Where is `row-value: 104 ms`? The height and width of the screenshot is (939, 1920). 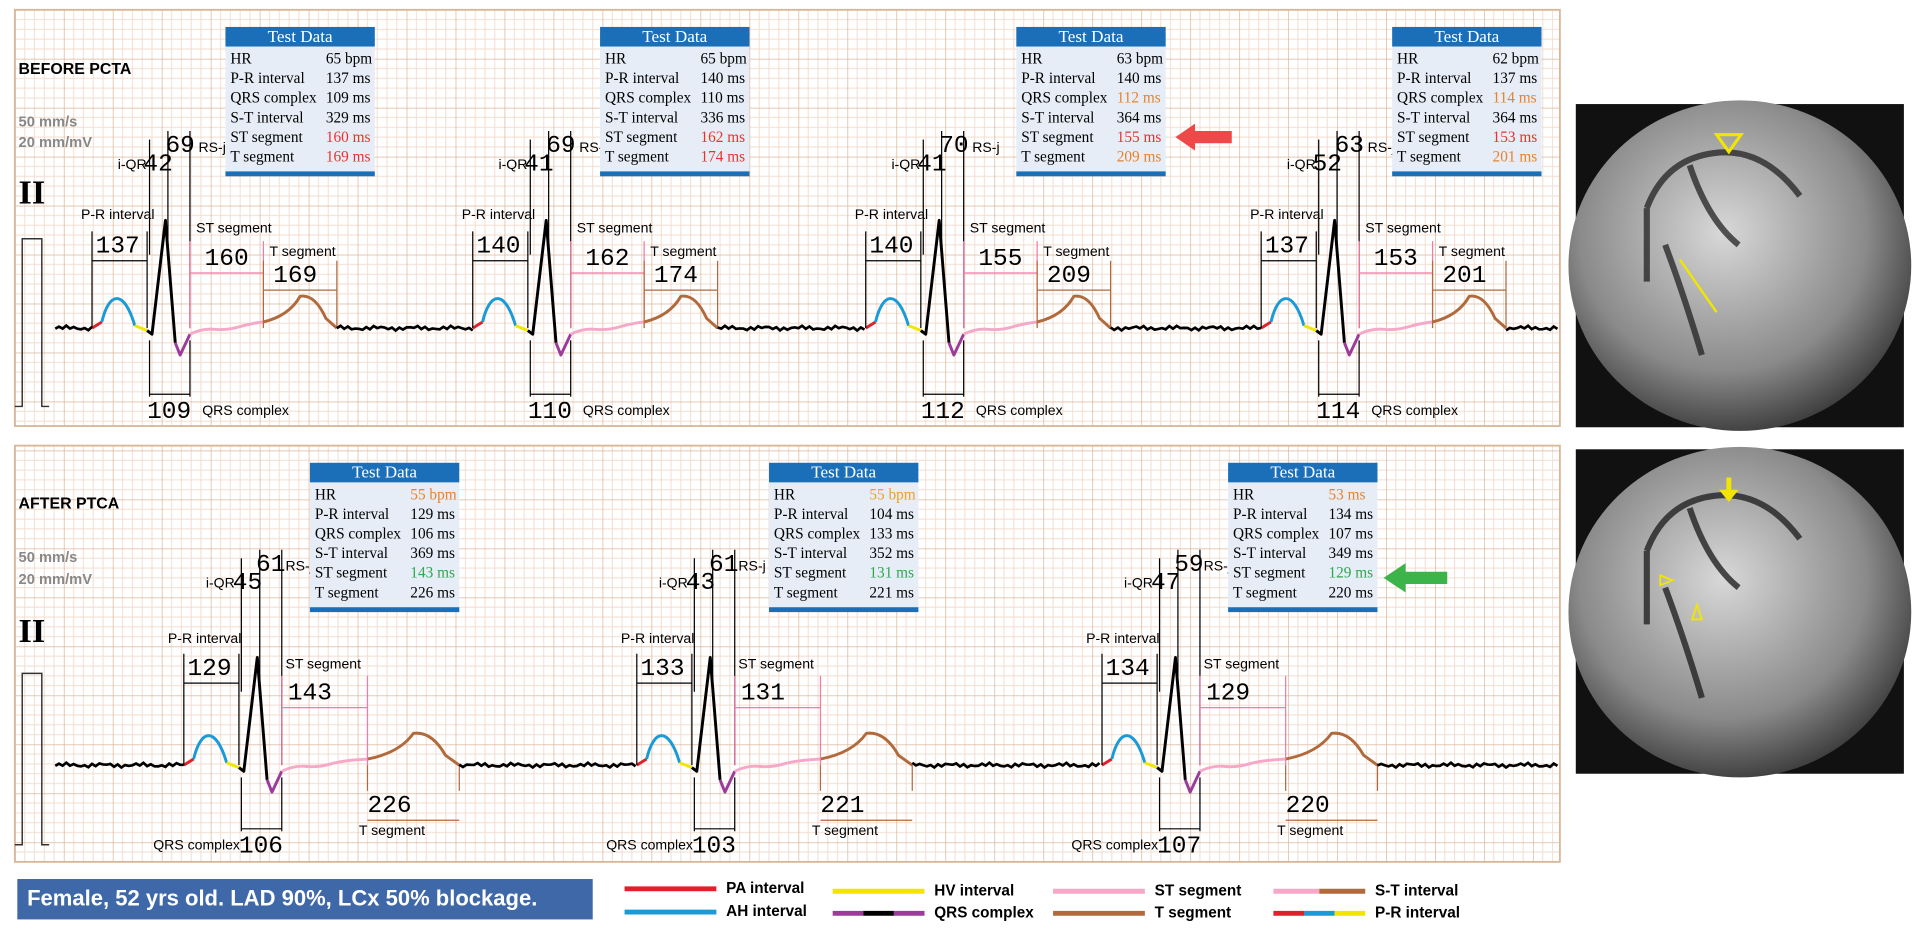
row-value: 104 ms is located at coordinates (891, 514).